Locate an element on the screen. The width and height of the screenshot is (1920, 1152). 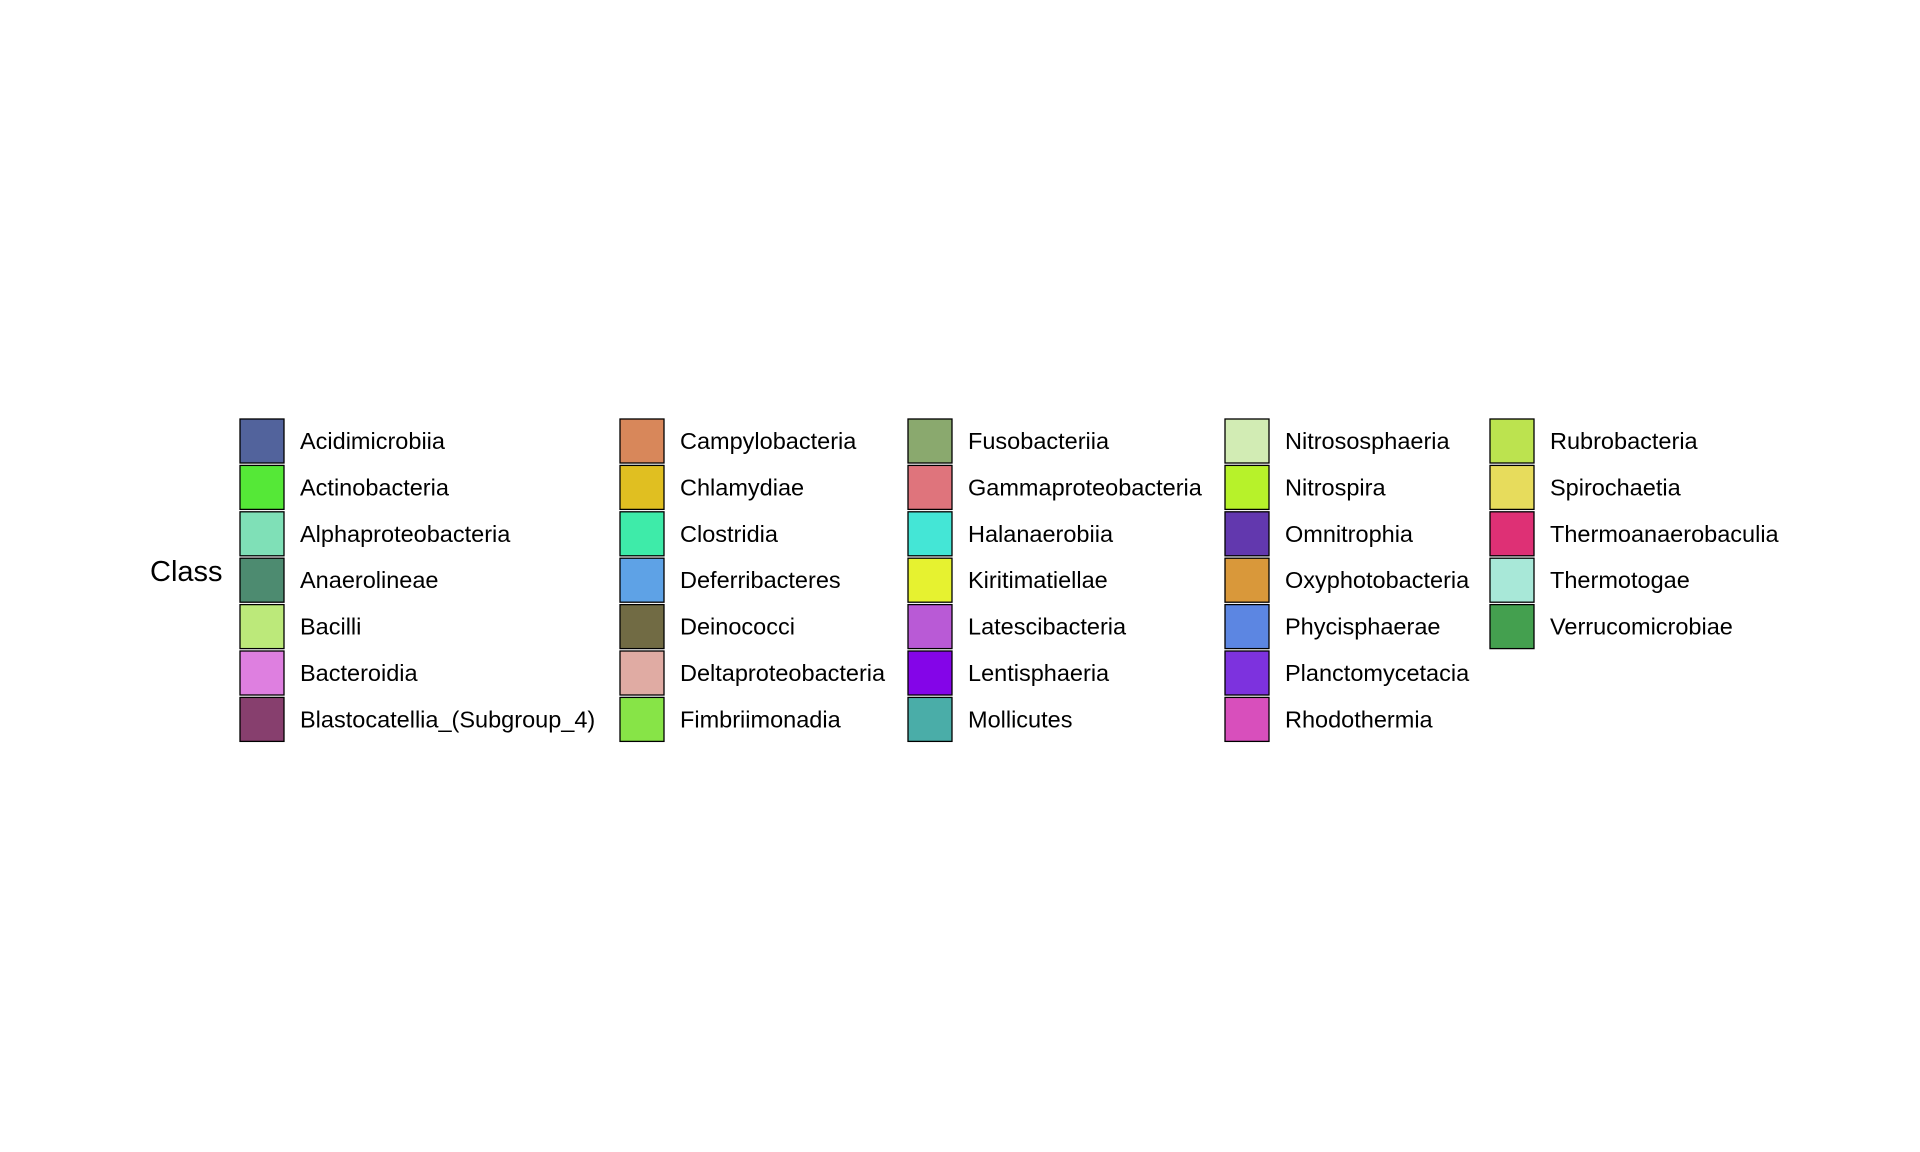
legend-key-label: Deinococci is located at coordinates (737, 627).